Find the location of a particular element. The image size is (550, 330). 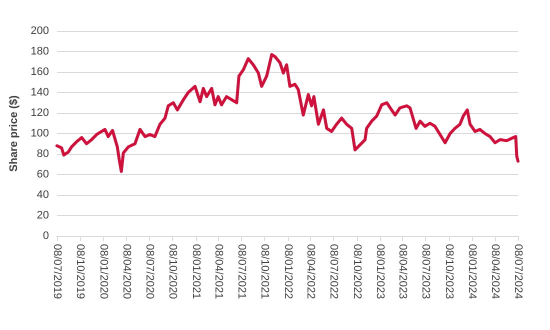

x-tick-label: 08/10/2023 is located at coordinates (448, 272).